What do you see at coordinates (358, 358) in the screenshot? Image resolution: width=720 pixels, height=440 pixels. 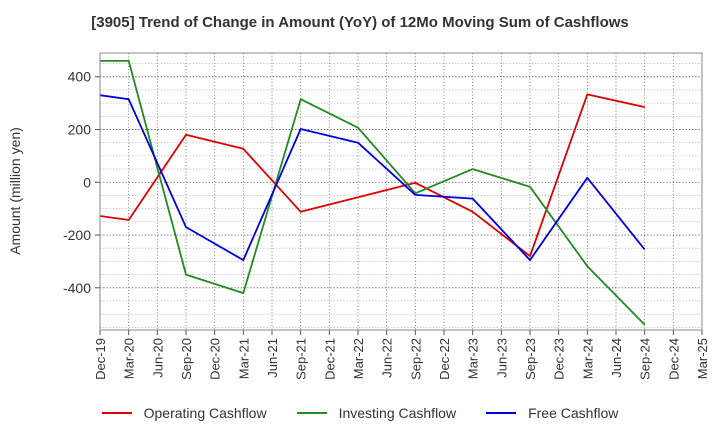 I see `x-tick-label: Mar-22` at bounding box center [358, 358].